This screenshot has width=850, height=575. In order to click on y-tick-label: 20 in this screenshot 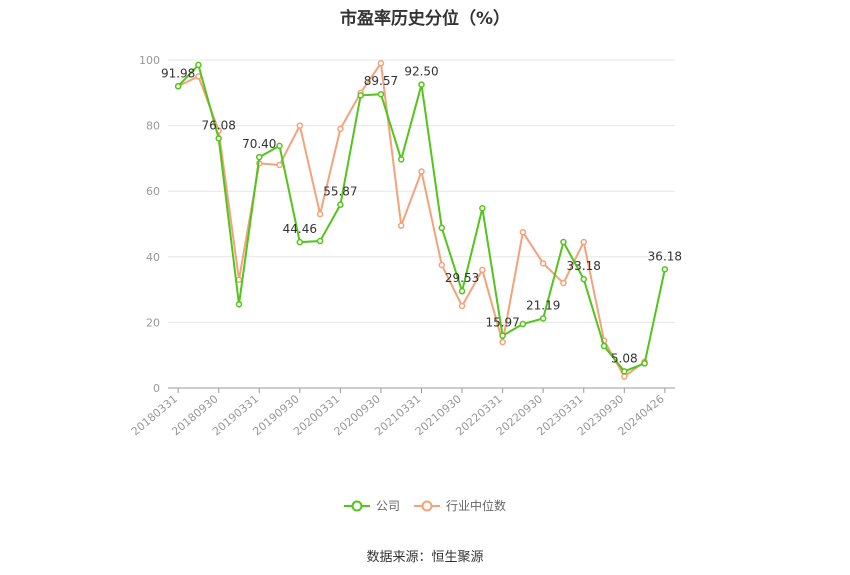, I will do `click(153, 322)`.